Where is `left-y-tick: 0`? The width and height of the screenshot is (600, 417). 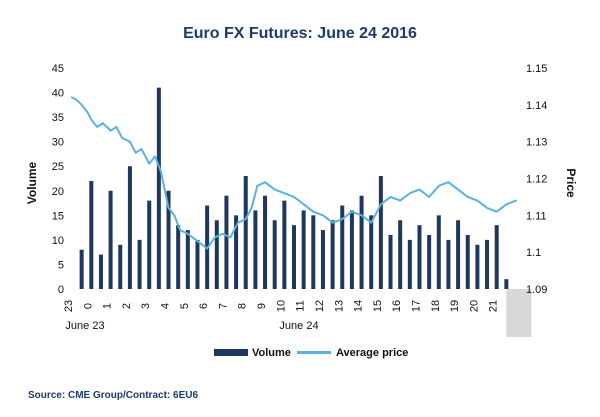
left-y-tick: 0 is located at coordinates (61, 290).